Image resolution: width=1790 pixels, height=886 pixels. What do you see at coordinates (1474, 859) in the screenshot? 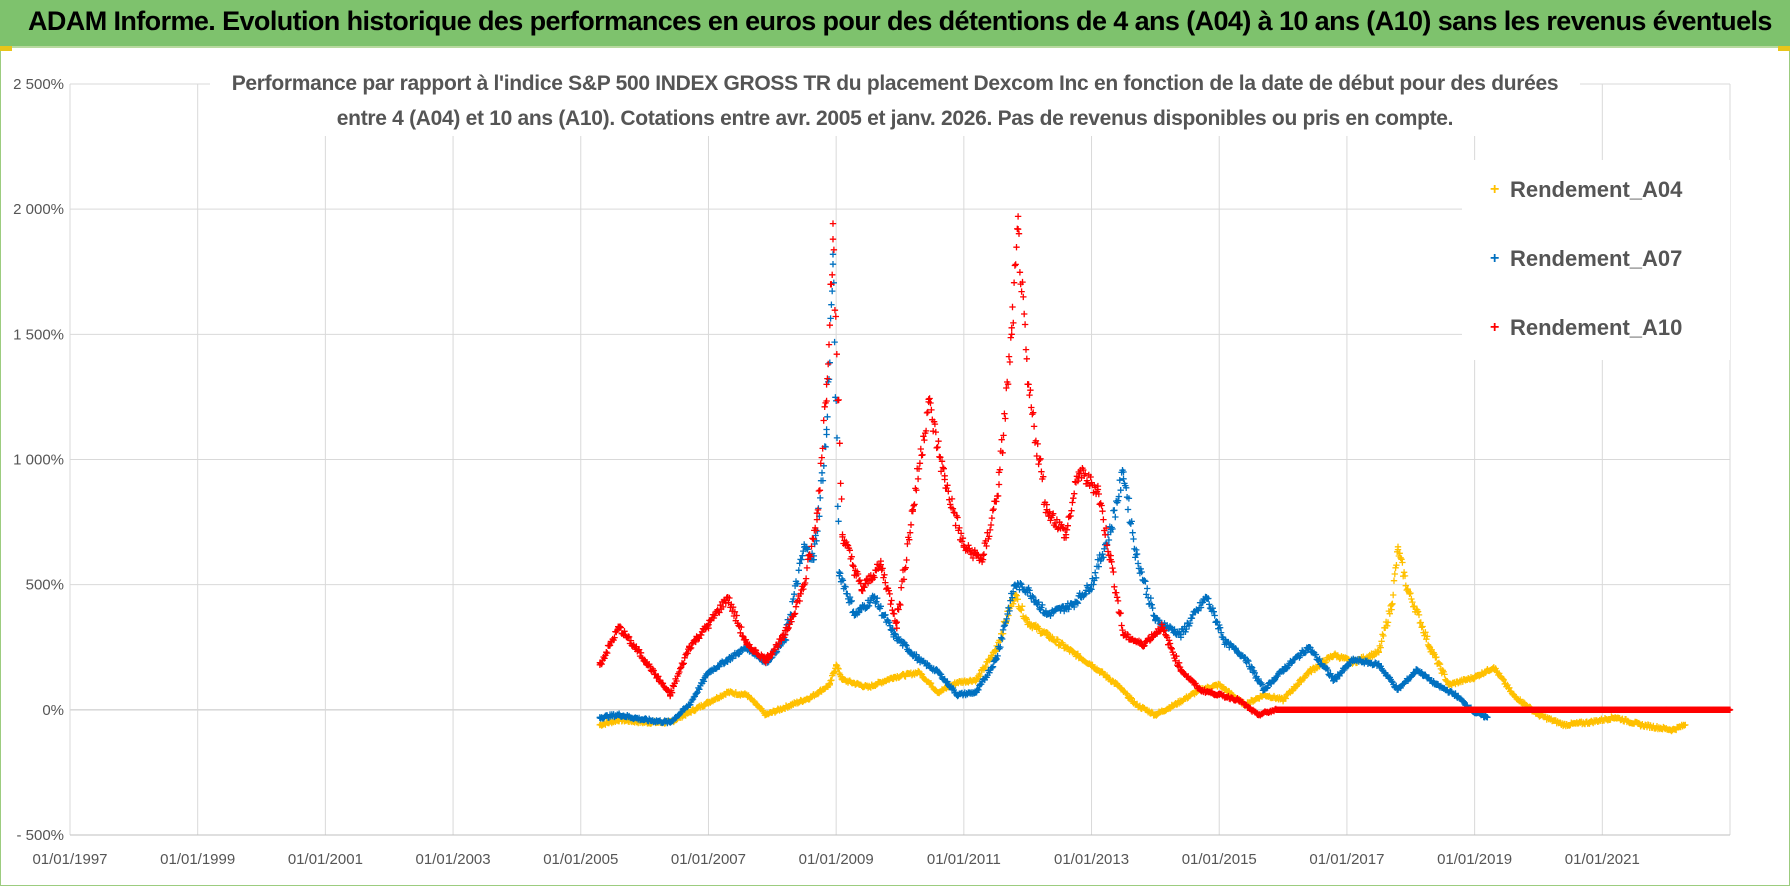
I see `x-tick-label: 01/01/2019` at bounding box center [1474, 859].